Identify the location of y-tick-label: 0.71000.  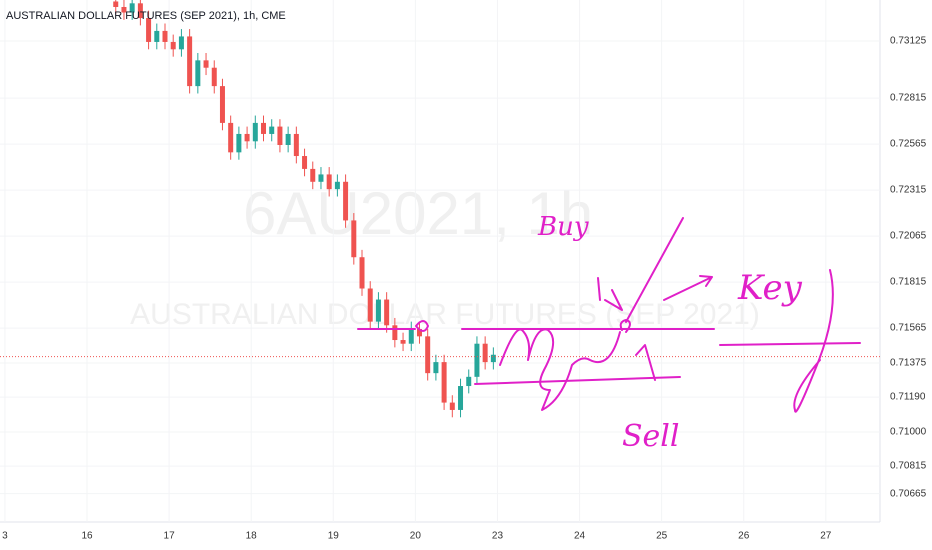
(908, 432).